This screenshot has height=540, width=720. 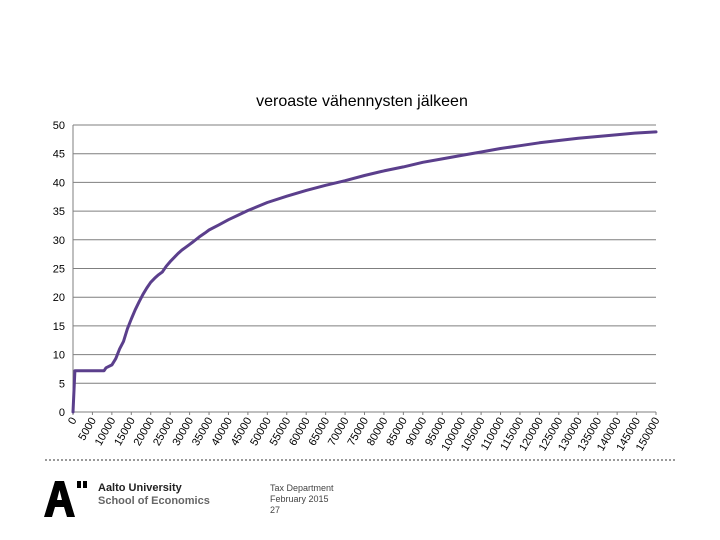 I want to click on date-label: February 2015, so click(x=299, y=499).